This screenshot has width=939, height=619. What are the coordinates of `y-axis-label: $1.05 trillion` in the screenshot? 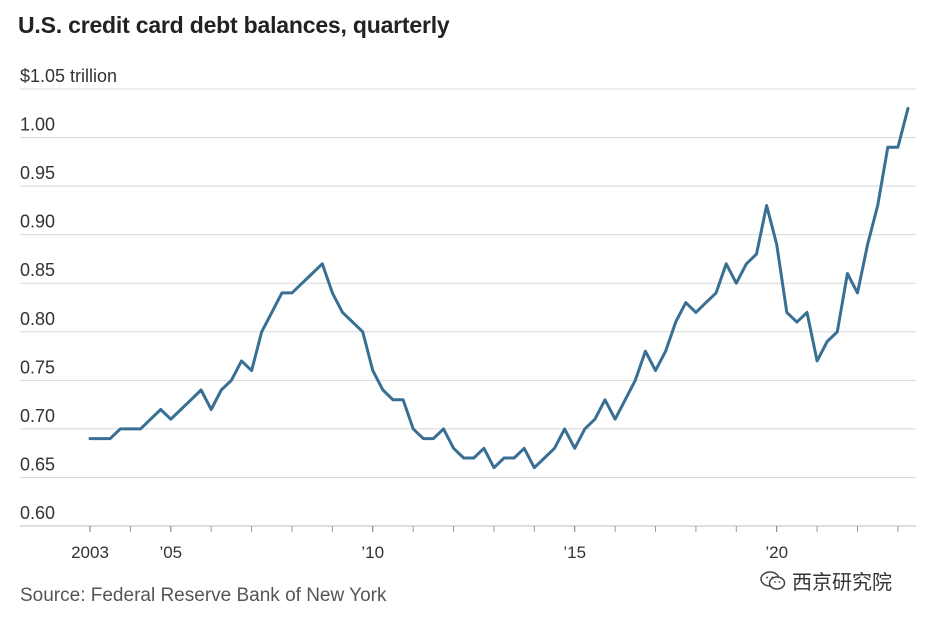 It's located at (68, 76).